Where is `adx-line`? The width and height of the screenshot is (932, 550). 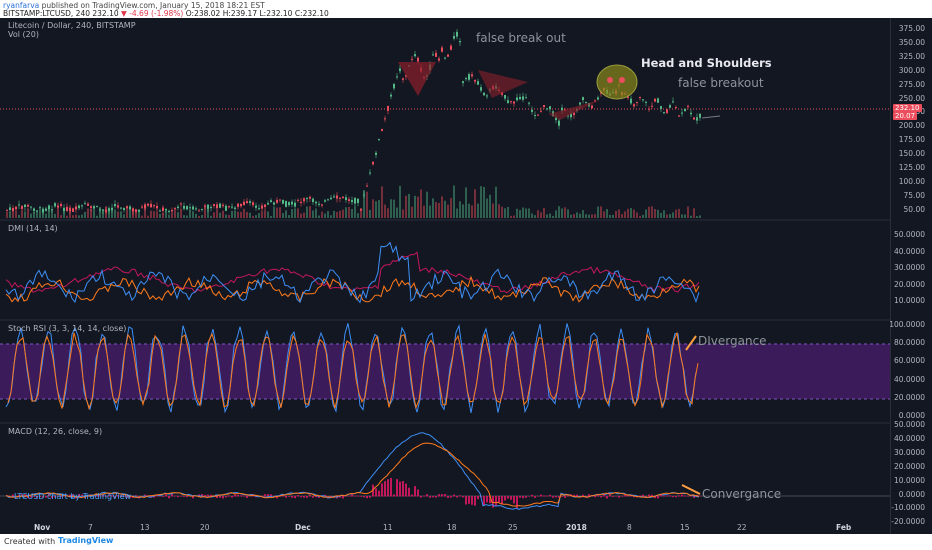
adx-line is located at coordinates (352, 272).